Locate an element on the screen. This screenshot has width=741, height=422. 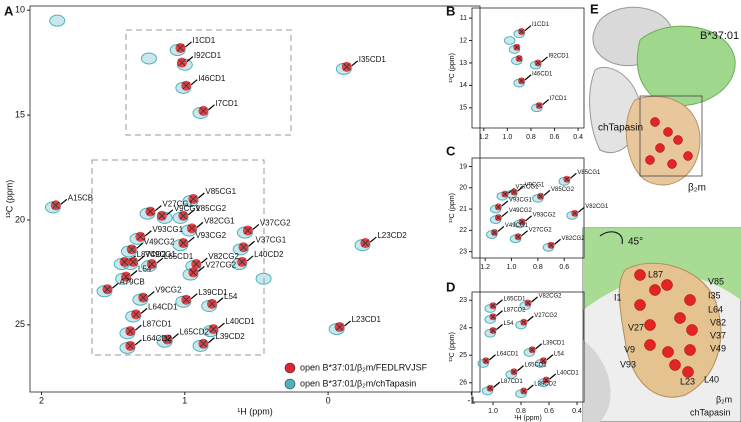
y-axis-label: ¹³C (ppm) is located at coordinates (452, 208).